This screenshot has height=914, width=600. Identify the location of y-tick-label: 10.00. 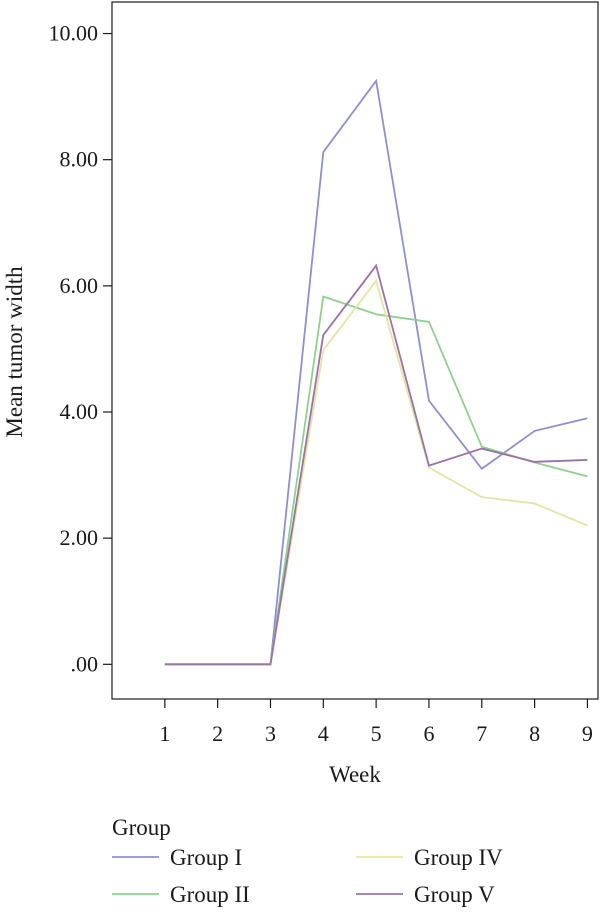
(74, 33).